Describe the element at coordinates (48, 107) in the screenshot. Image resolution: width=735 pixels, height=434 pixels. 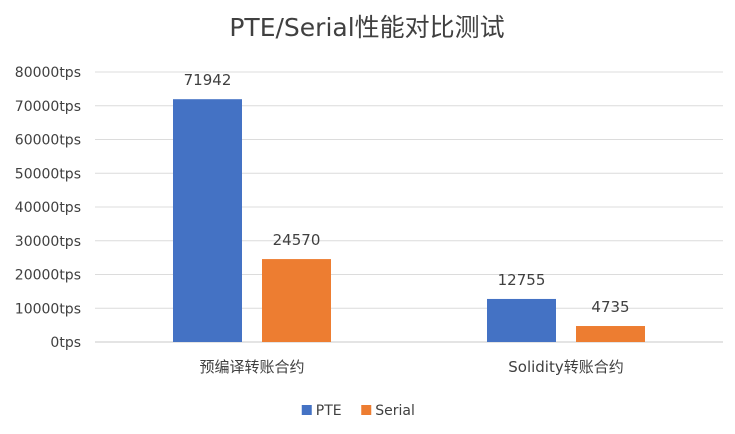
I see `y-tick-label: 70000tps` at that location.